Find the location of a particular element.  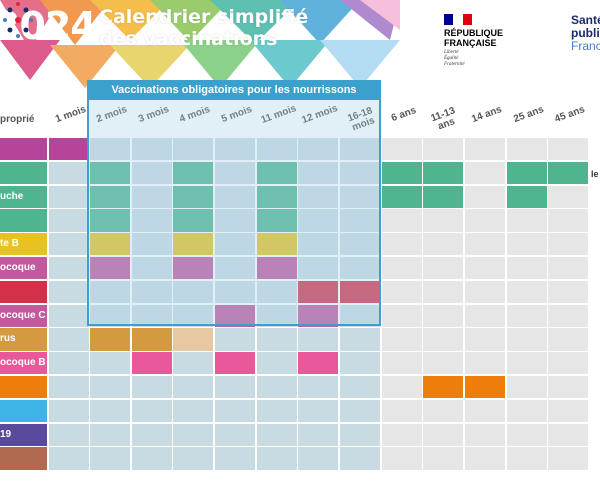

column-header: 45 ans is located at coordinates (570, 115).